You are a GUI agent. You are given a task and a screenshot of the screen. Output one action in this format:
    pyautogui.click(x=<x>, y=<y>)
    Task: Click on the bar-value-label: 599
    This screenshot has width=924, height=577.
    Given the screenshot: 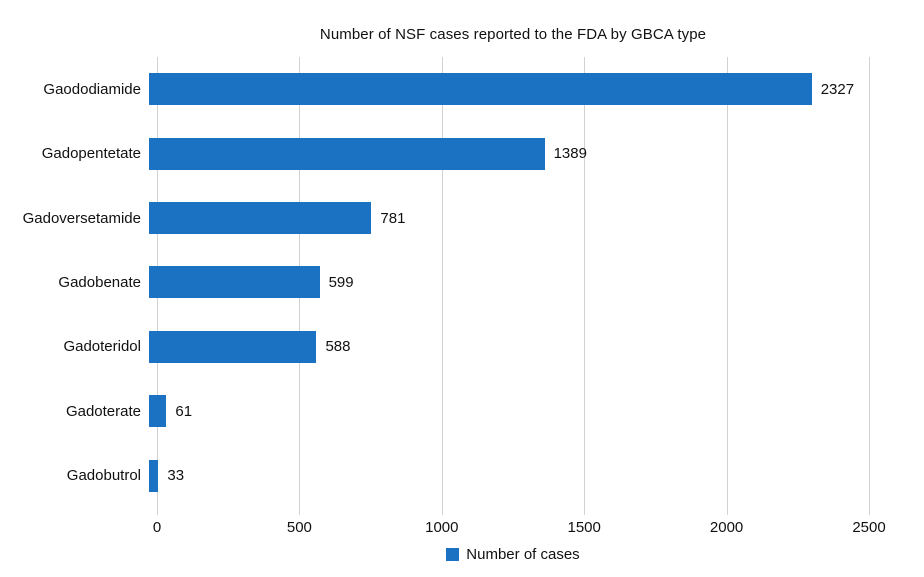 What is the action you would take?
    pyautogui.click(x=341, y=282)
    